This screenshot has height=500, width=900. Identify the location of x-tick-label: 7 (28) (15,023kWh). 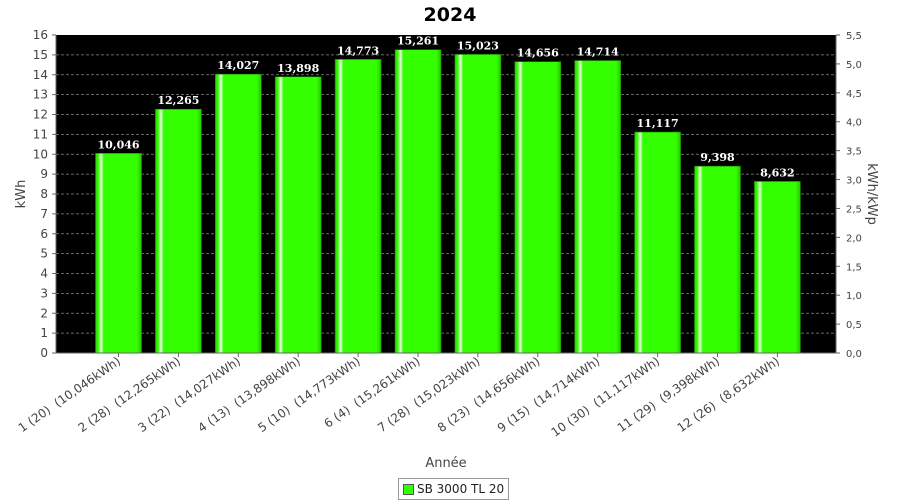
(429, 394).